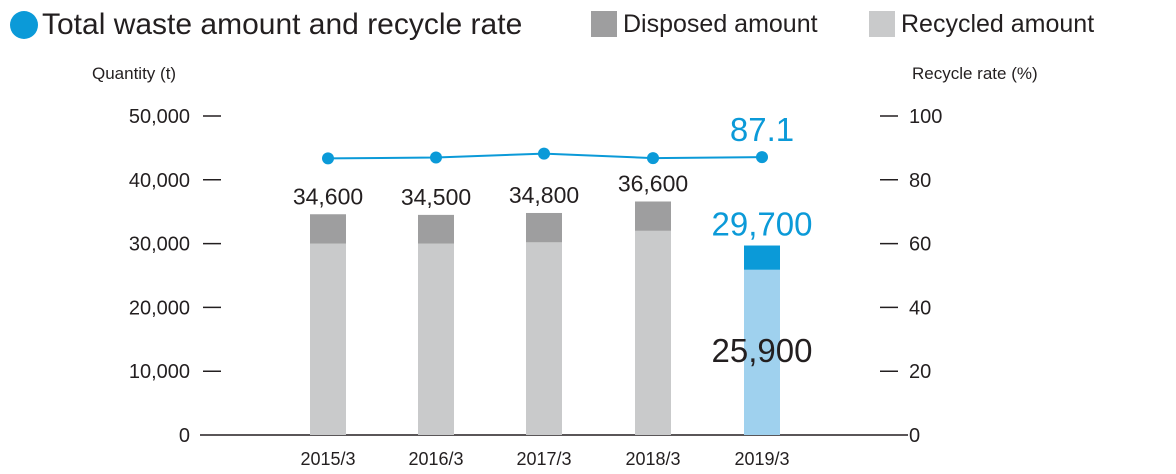 The image size is (1176, 474). What do you see at coordinates (159, 308) in the screenshot?
I see `y-tick-label: 20,000` at bounding box center [159, 308].